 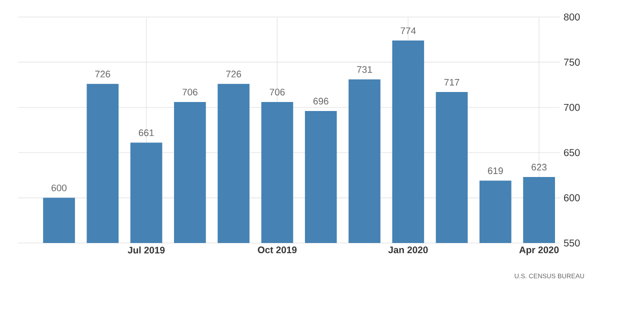 What do you see at coordinates (495, 170) in the screenshot?
I see `data-label: 619` at bounding box center [495, 170].